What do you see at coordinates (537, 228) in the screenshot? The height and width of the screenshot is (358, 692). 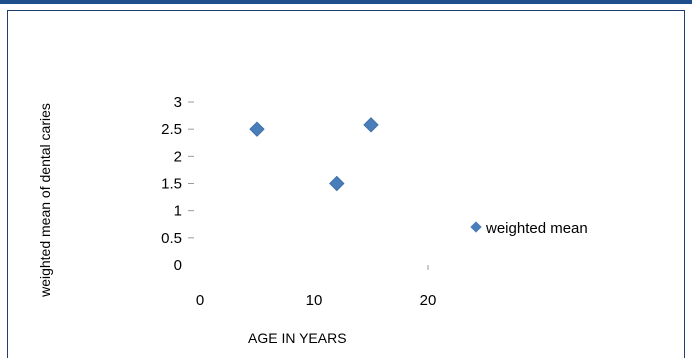 I see `legend-label: weighted mean` at bounding box center [537, 228].